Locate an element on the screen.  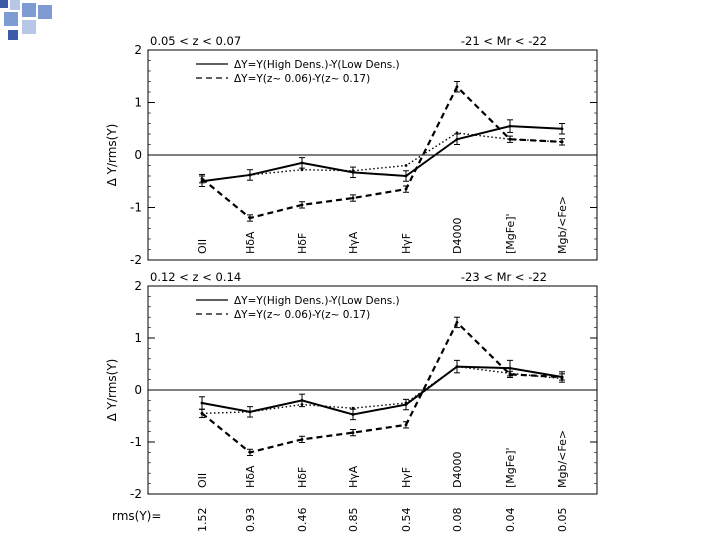
panel-title-right: -23 < Mr < -22 is located at coordinates (504, 277).